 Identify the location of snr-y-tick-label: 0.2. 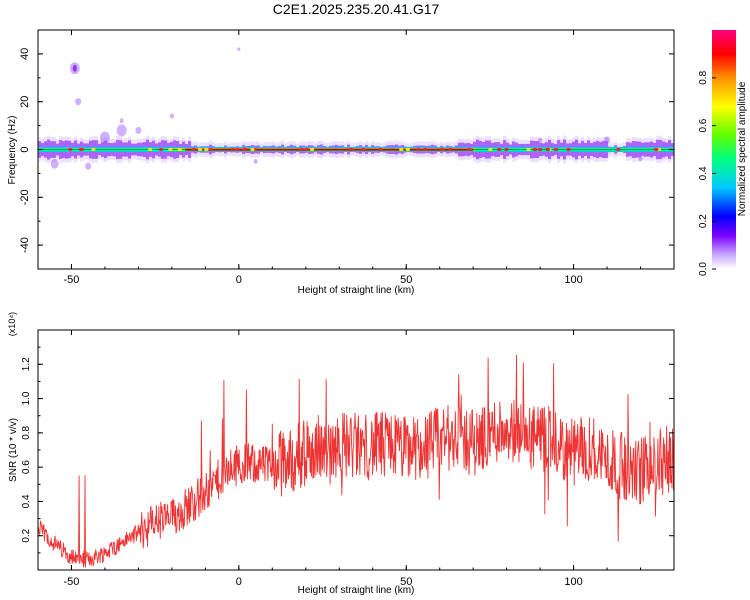
(26, 535).